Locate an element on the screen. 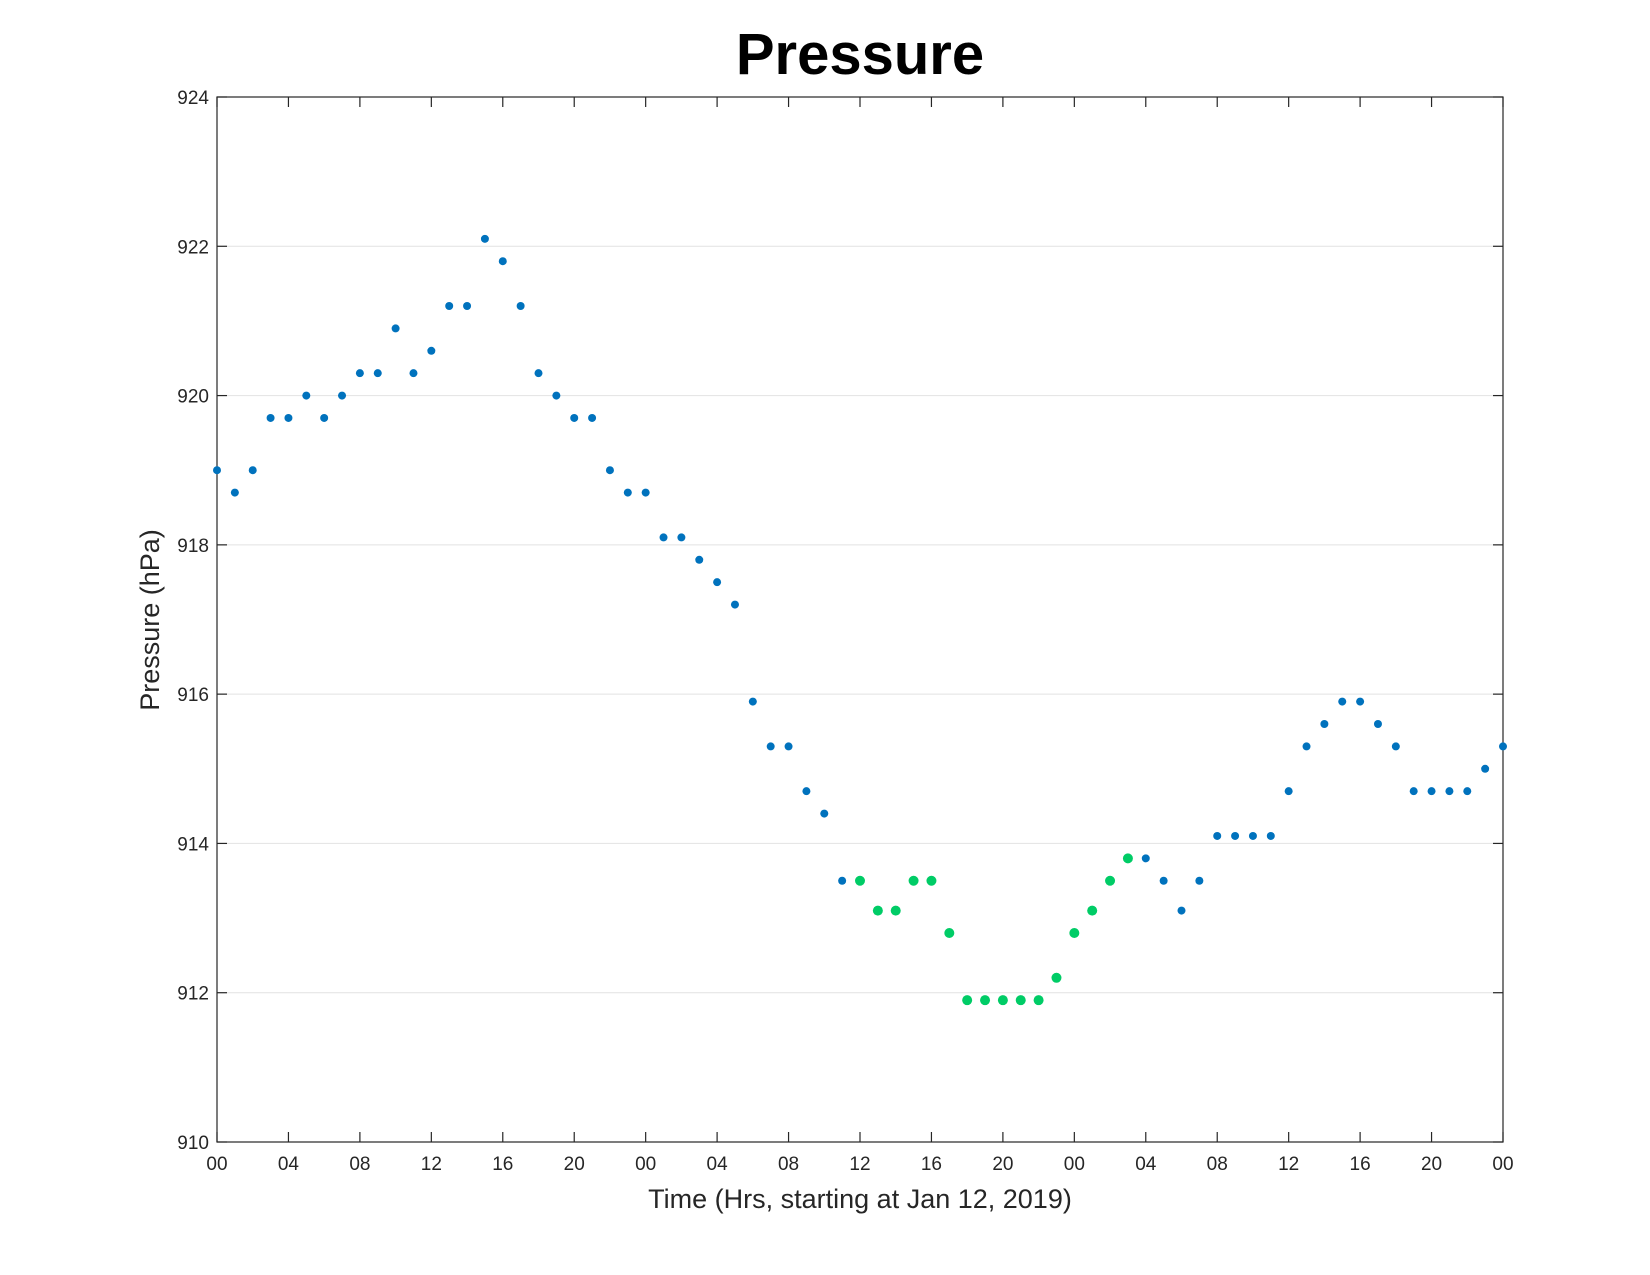 The width and height of the screenshot is (1650, 1275). y-tick-label: 910 is located at coordinates (193, 1143).